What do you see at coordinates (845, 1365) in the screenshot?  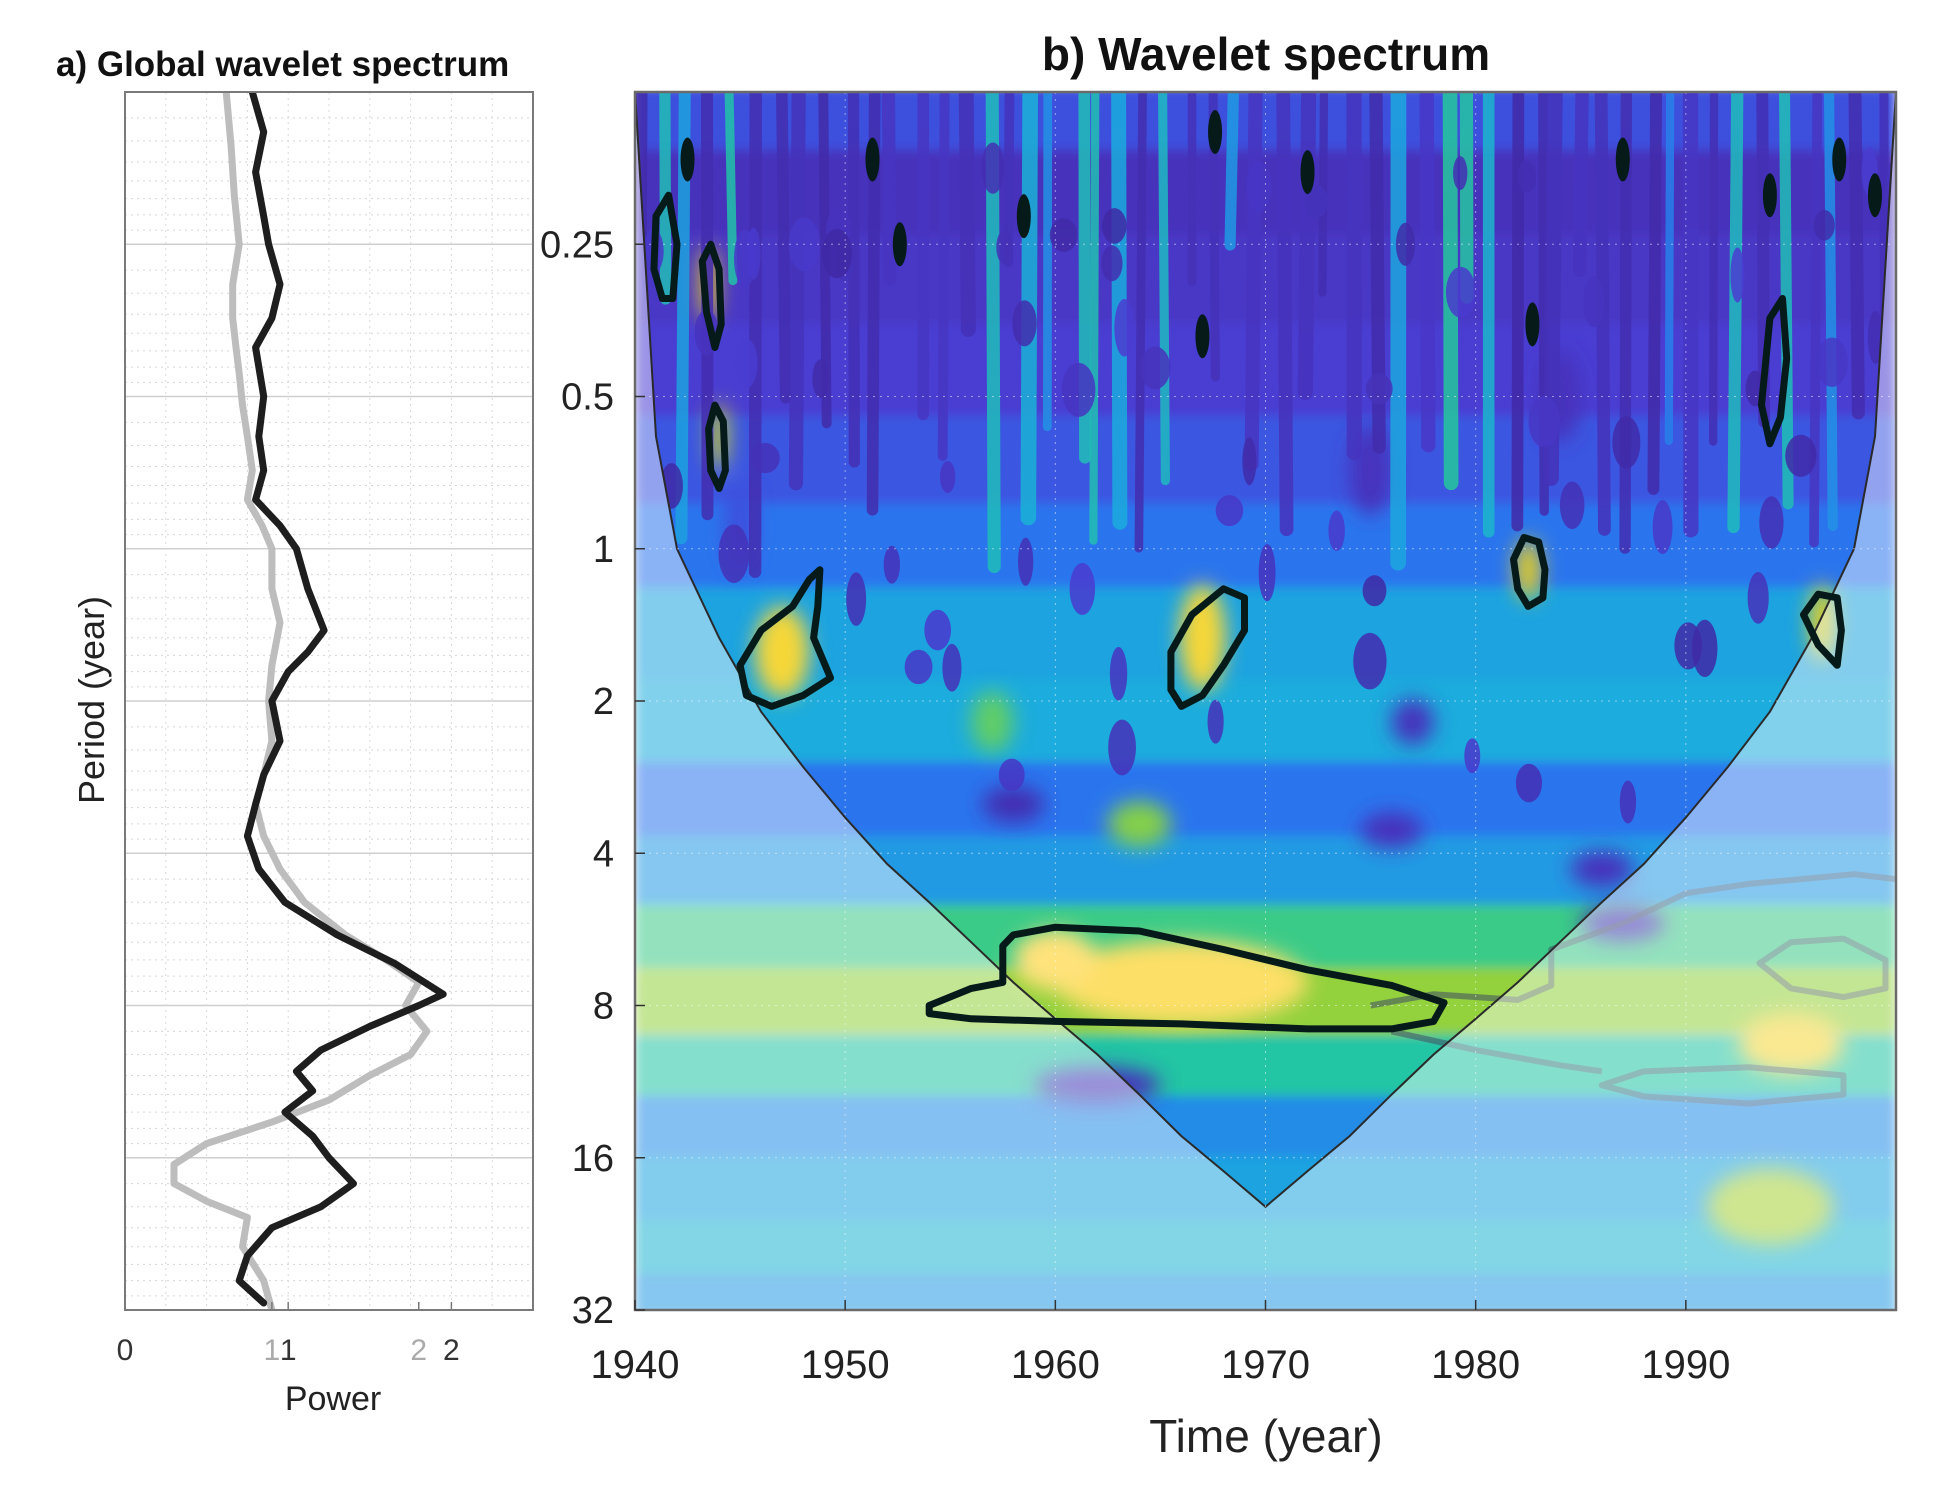 I see `wavelet-x-tick-label: 1950` at bounding box center [845, 1365].